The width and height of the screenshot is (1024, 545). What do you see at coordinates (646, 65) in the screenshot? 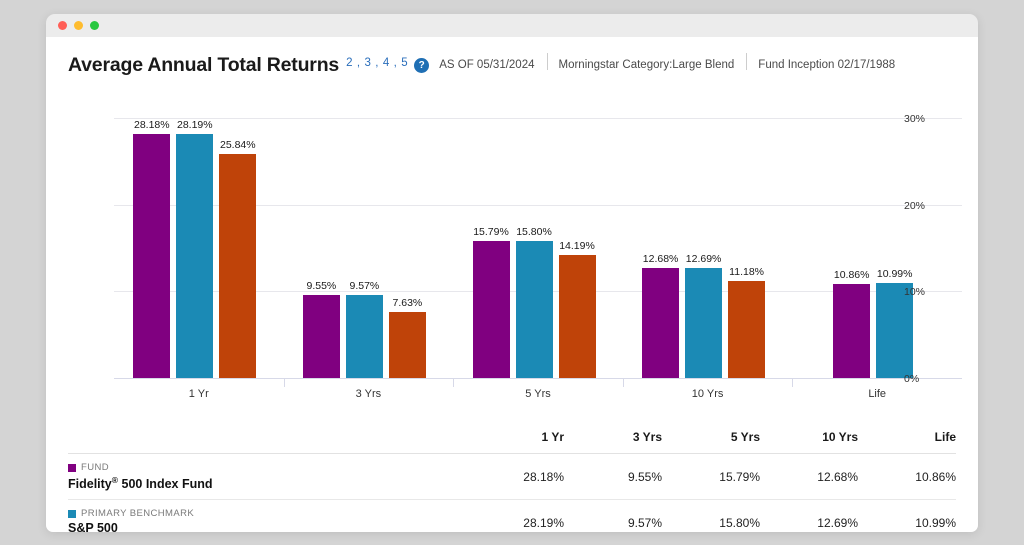
I see `morningstar-category: Morningstar Category:Large Blend` at bounding box center [646, 65].